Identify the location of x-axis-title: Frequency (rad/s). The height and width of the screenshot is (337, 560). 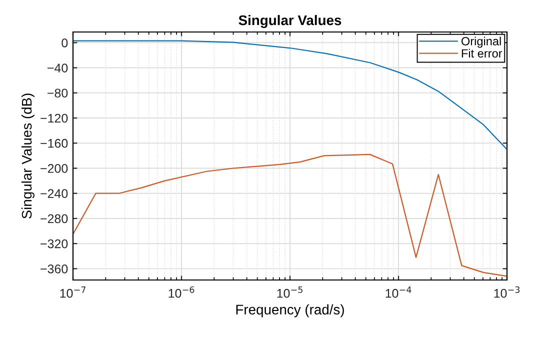
(290, 311).